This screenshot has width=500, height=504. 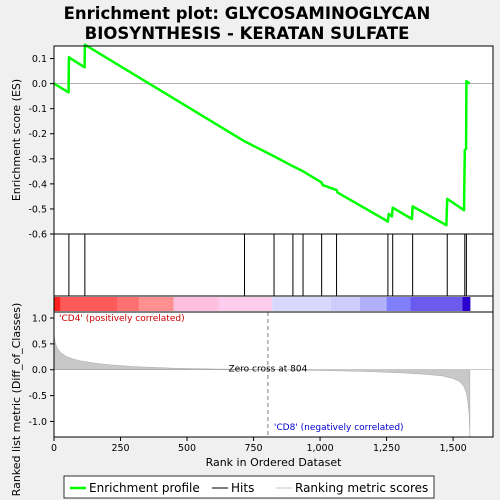 What do you see at coordinates (39, 344) in the screenshot?
I see `metric-y-tick-label: 0.5` at bounding box center [39, 344].